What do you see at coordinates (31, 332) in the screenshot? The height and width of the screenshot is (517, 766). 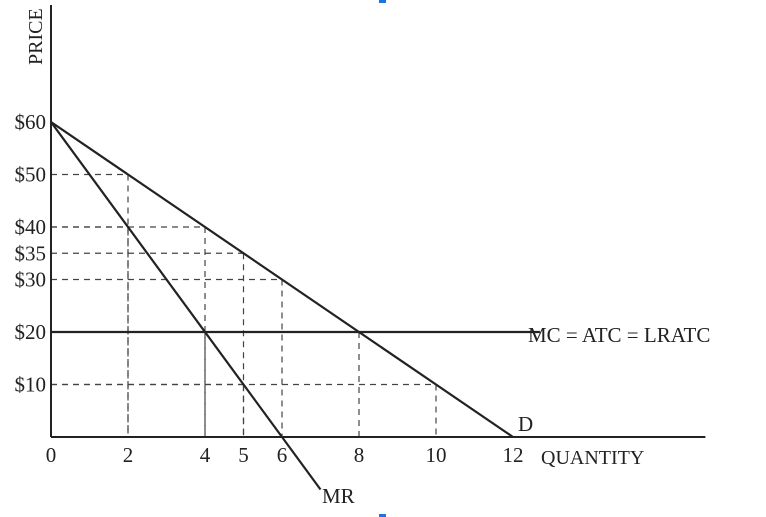 I see `y-tick-label-5: $20` at bounding box center [31, 332].